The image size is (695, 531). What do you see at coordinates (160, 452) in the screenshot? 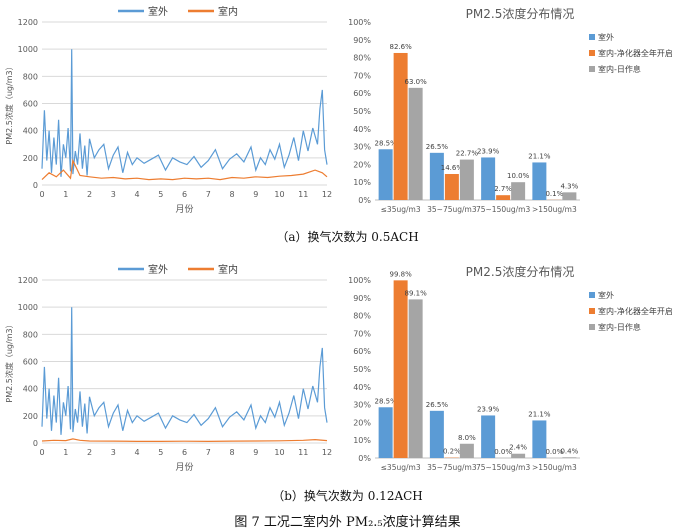
I see `line-b-x-tick-label: 5` at bounding box center [160, 452].